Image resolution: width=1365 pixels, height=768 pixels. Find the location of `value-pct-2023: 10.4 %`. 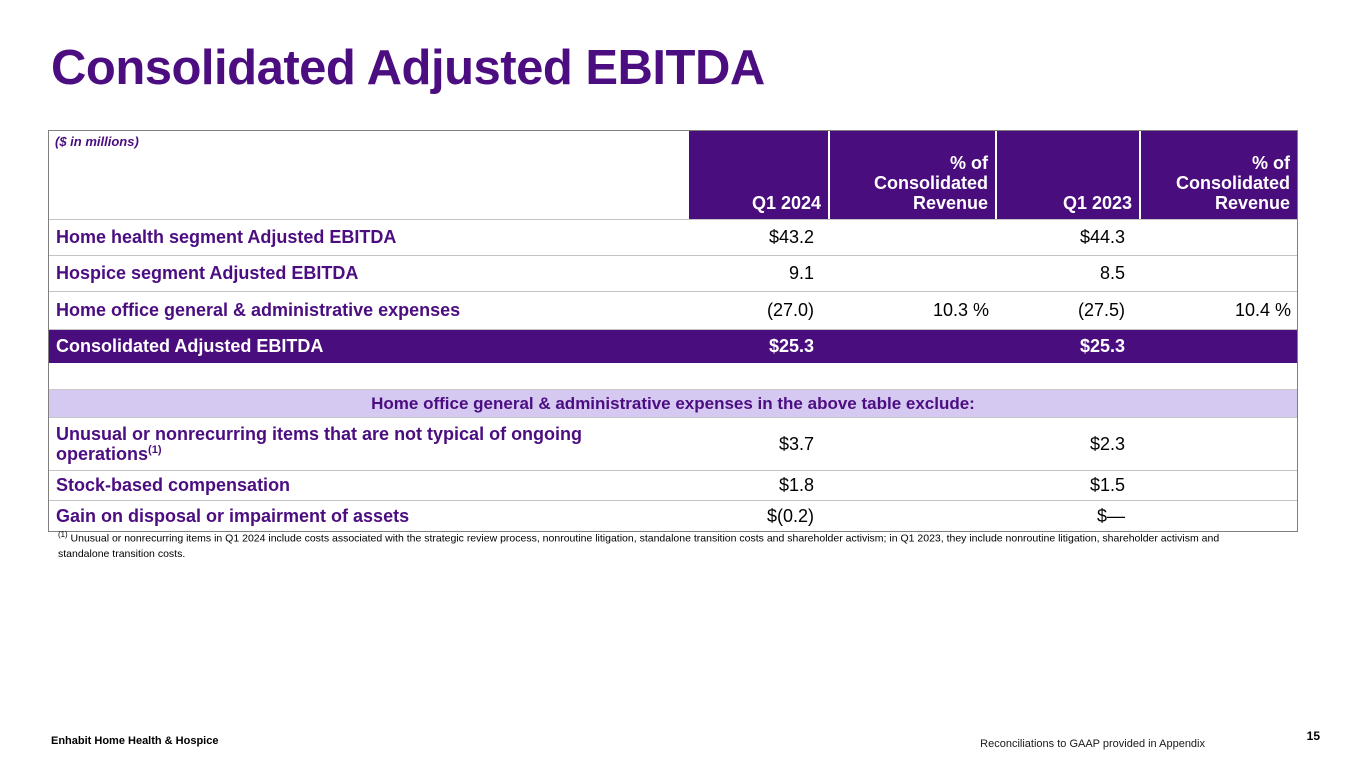

value-pct-2023: 10.4 % is located at coordinates (1262, 310).